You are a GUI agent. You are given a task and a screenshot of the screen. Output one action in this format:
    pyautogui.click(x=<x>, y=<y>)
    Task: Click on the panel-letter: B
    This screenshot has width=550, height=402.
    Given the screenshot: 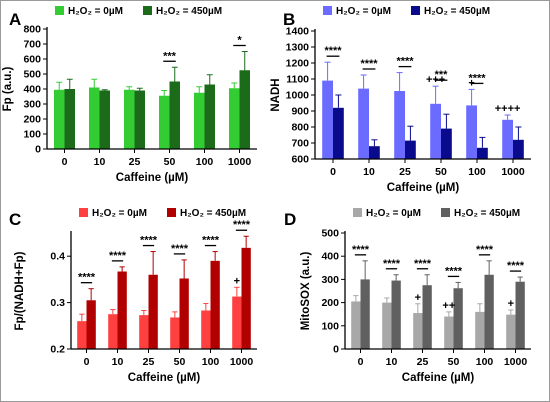 What is the action you would take?
    pyautogui.click(x=289, y=19)
    